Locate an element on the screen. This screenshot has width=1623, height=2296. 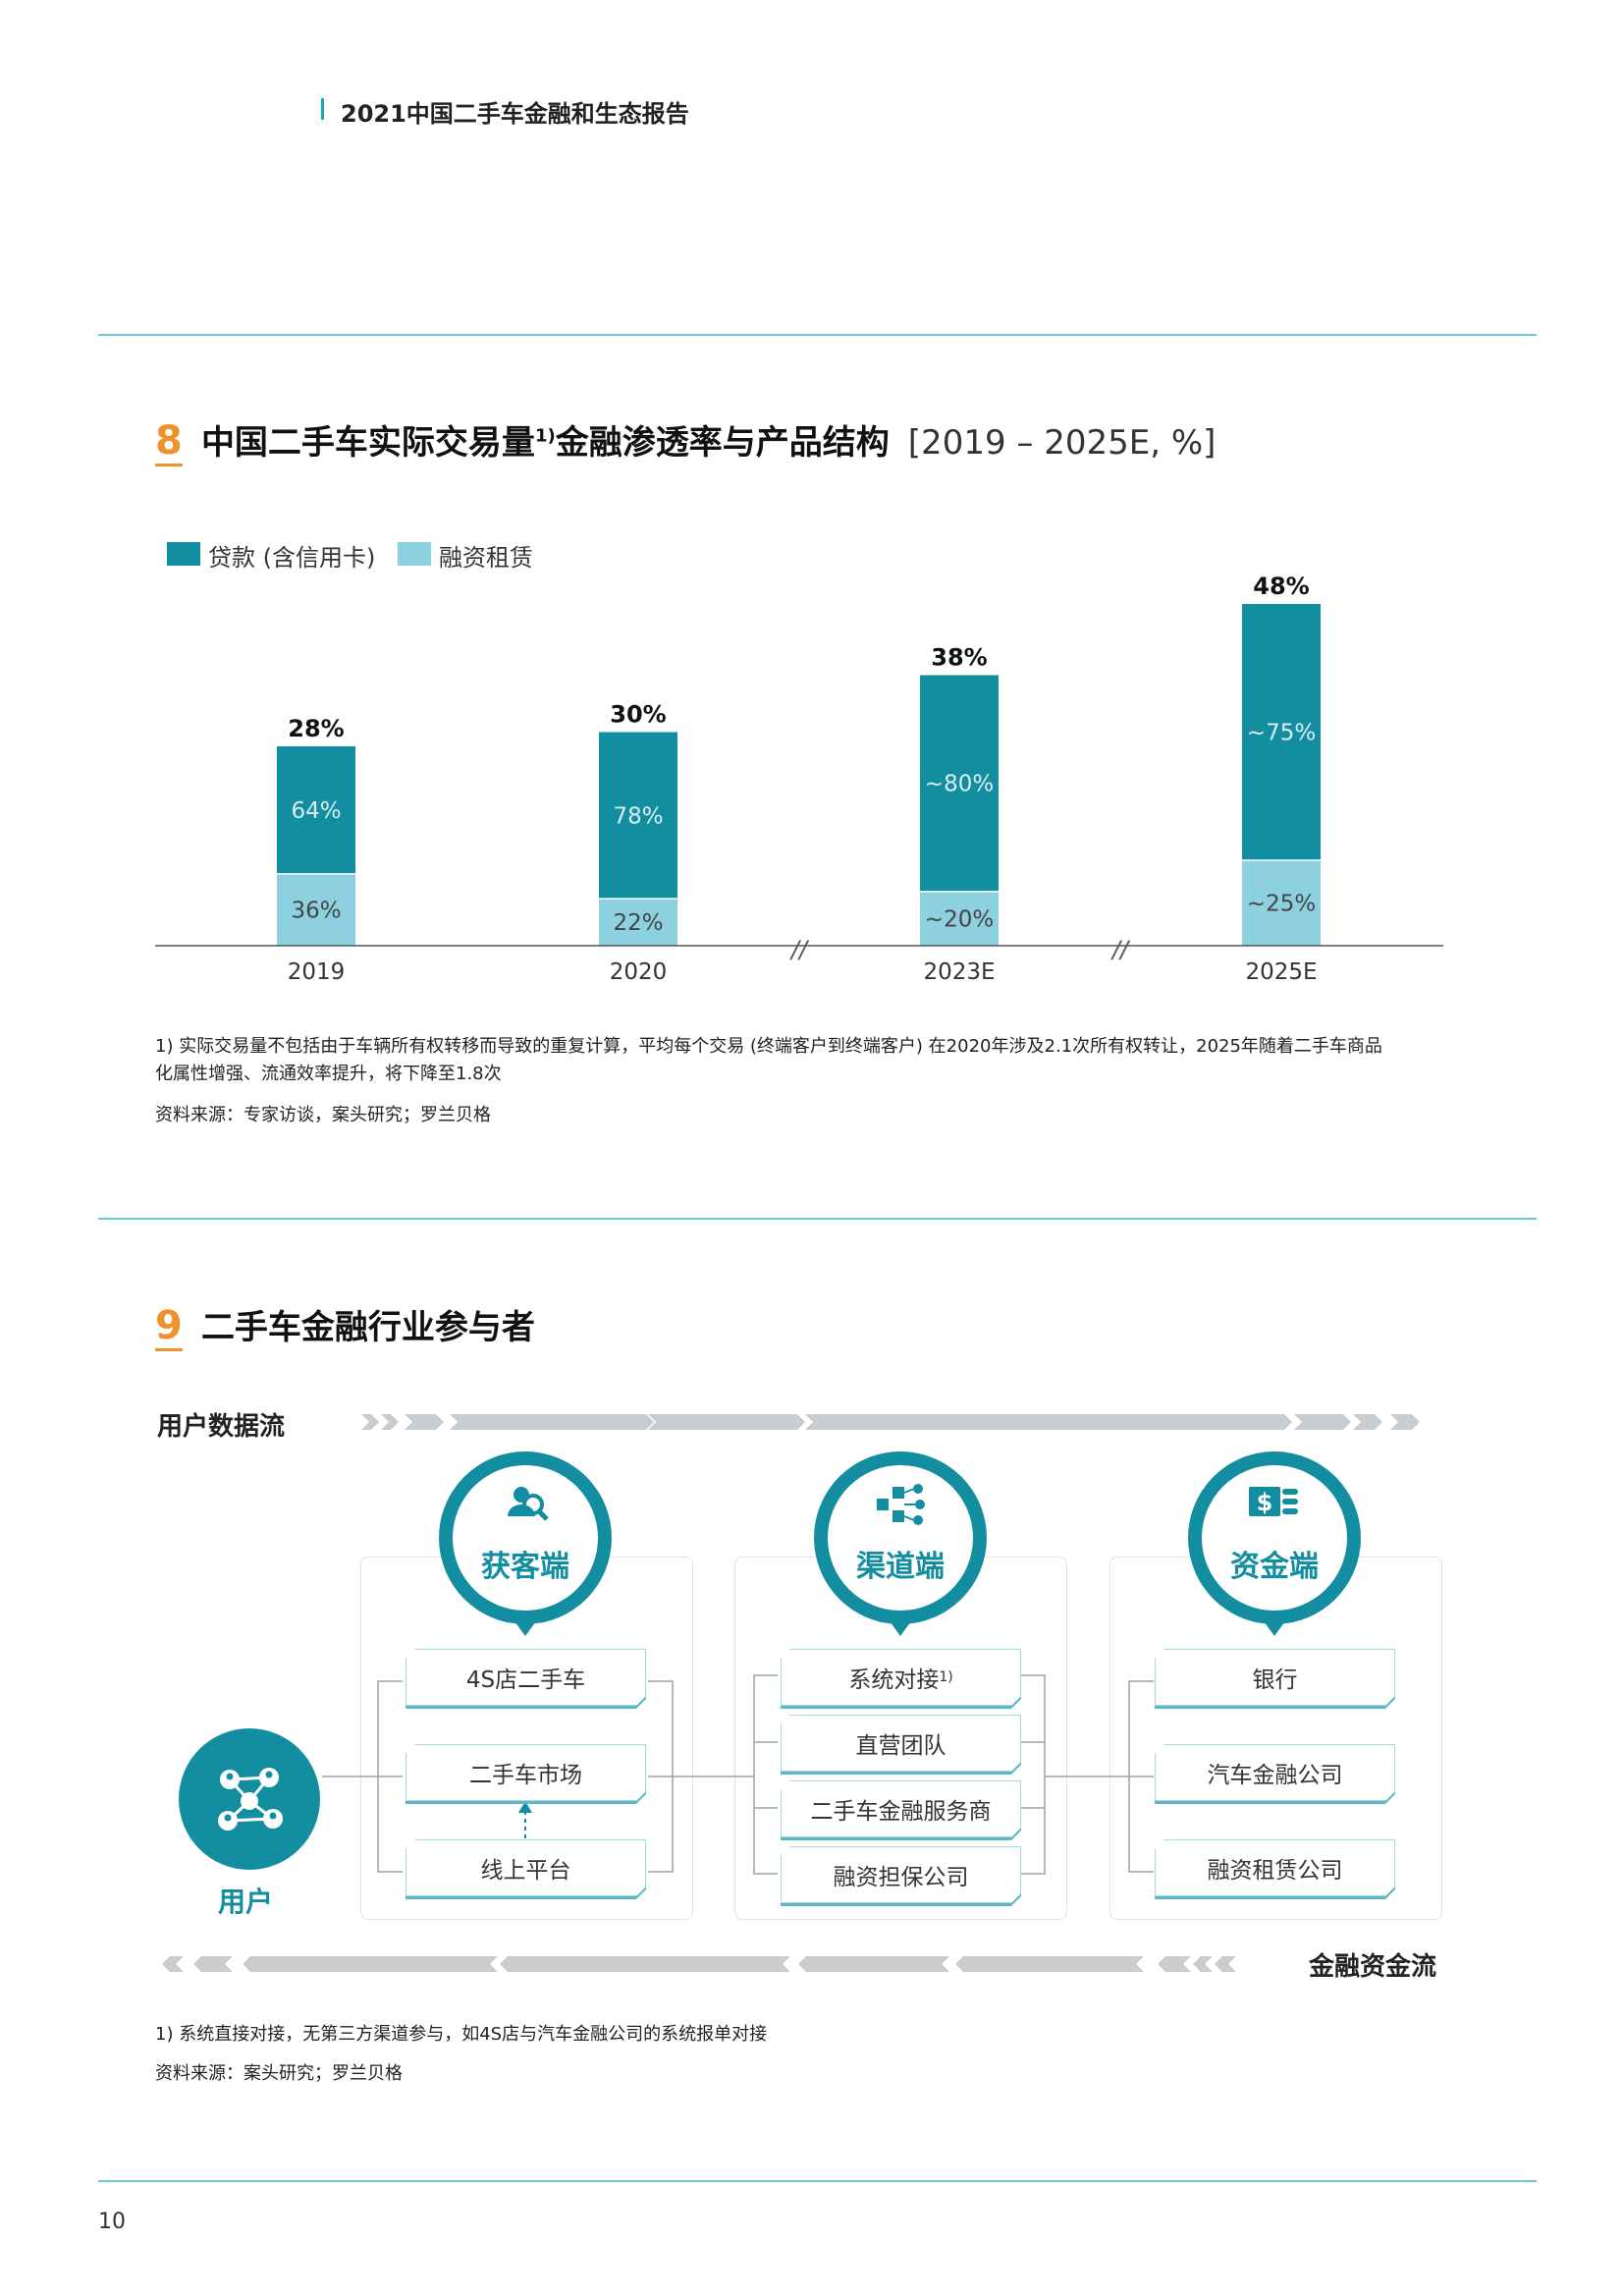
column-title: 资金端 is located at coordinates (1274, 1567).